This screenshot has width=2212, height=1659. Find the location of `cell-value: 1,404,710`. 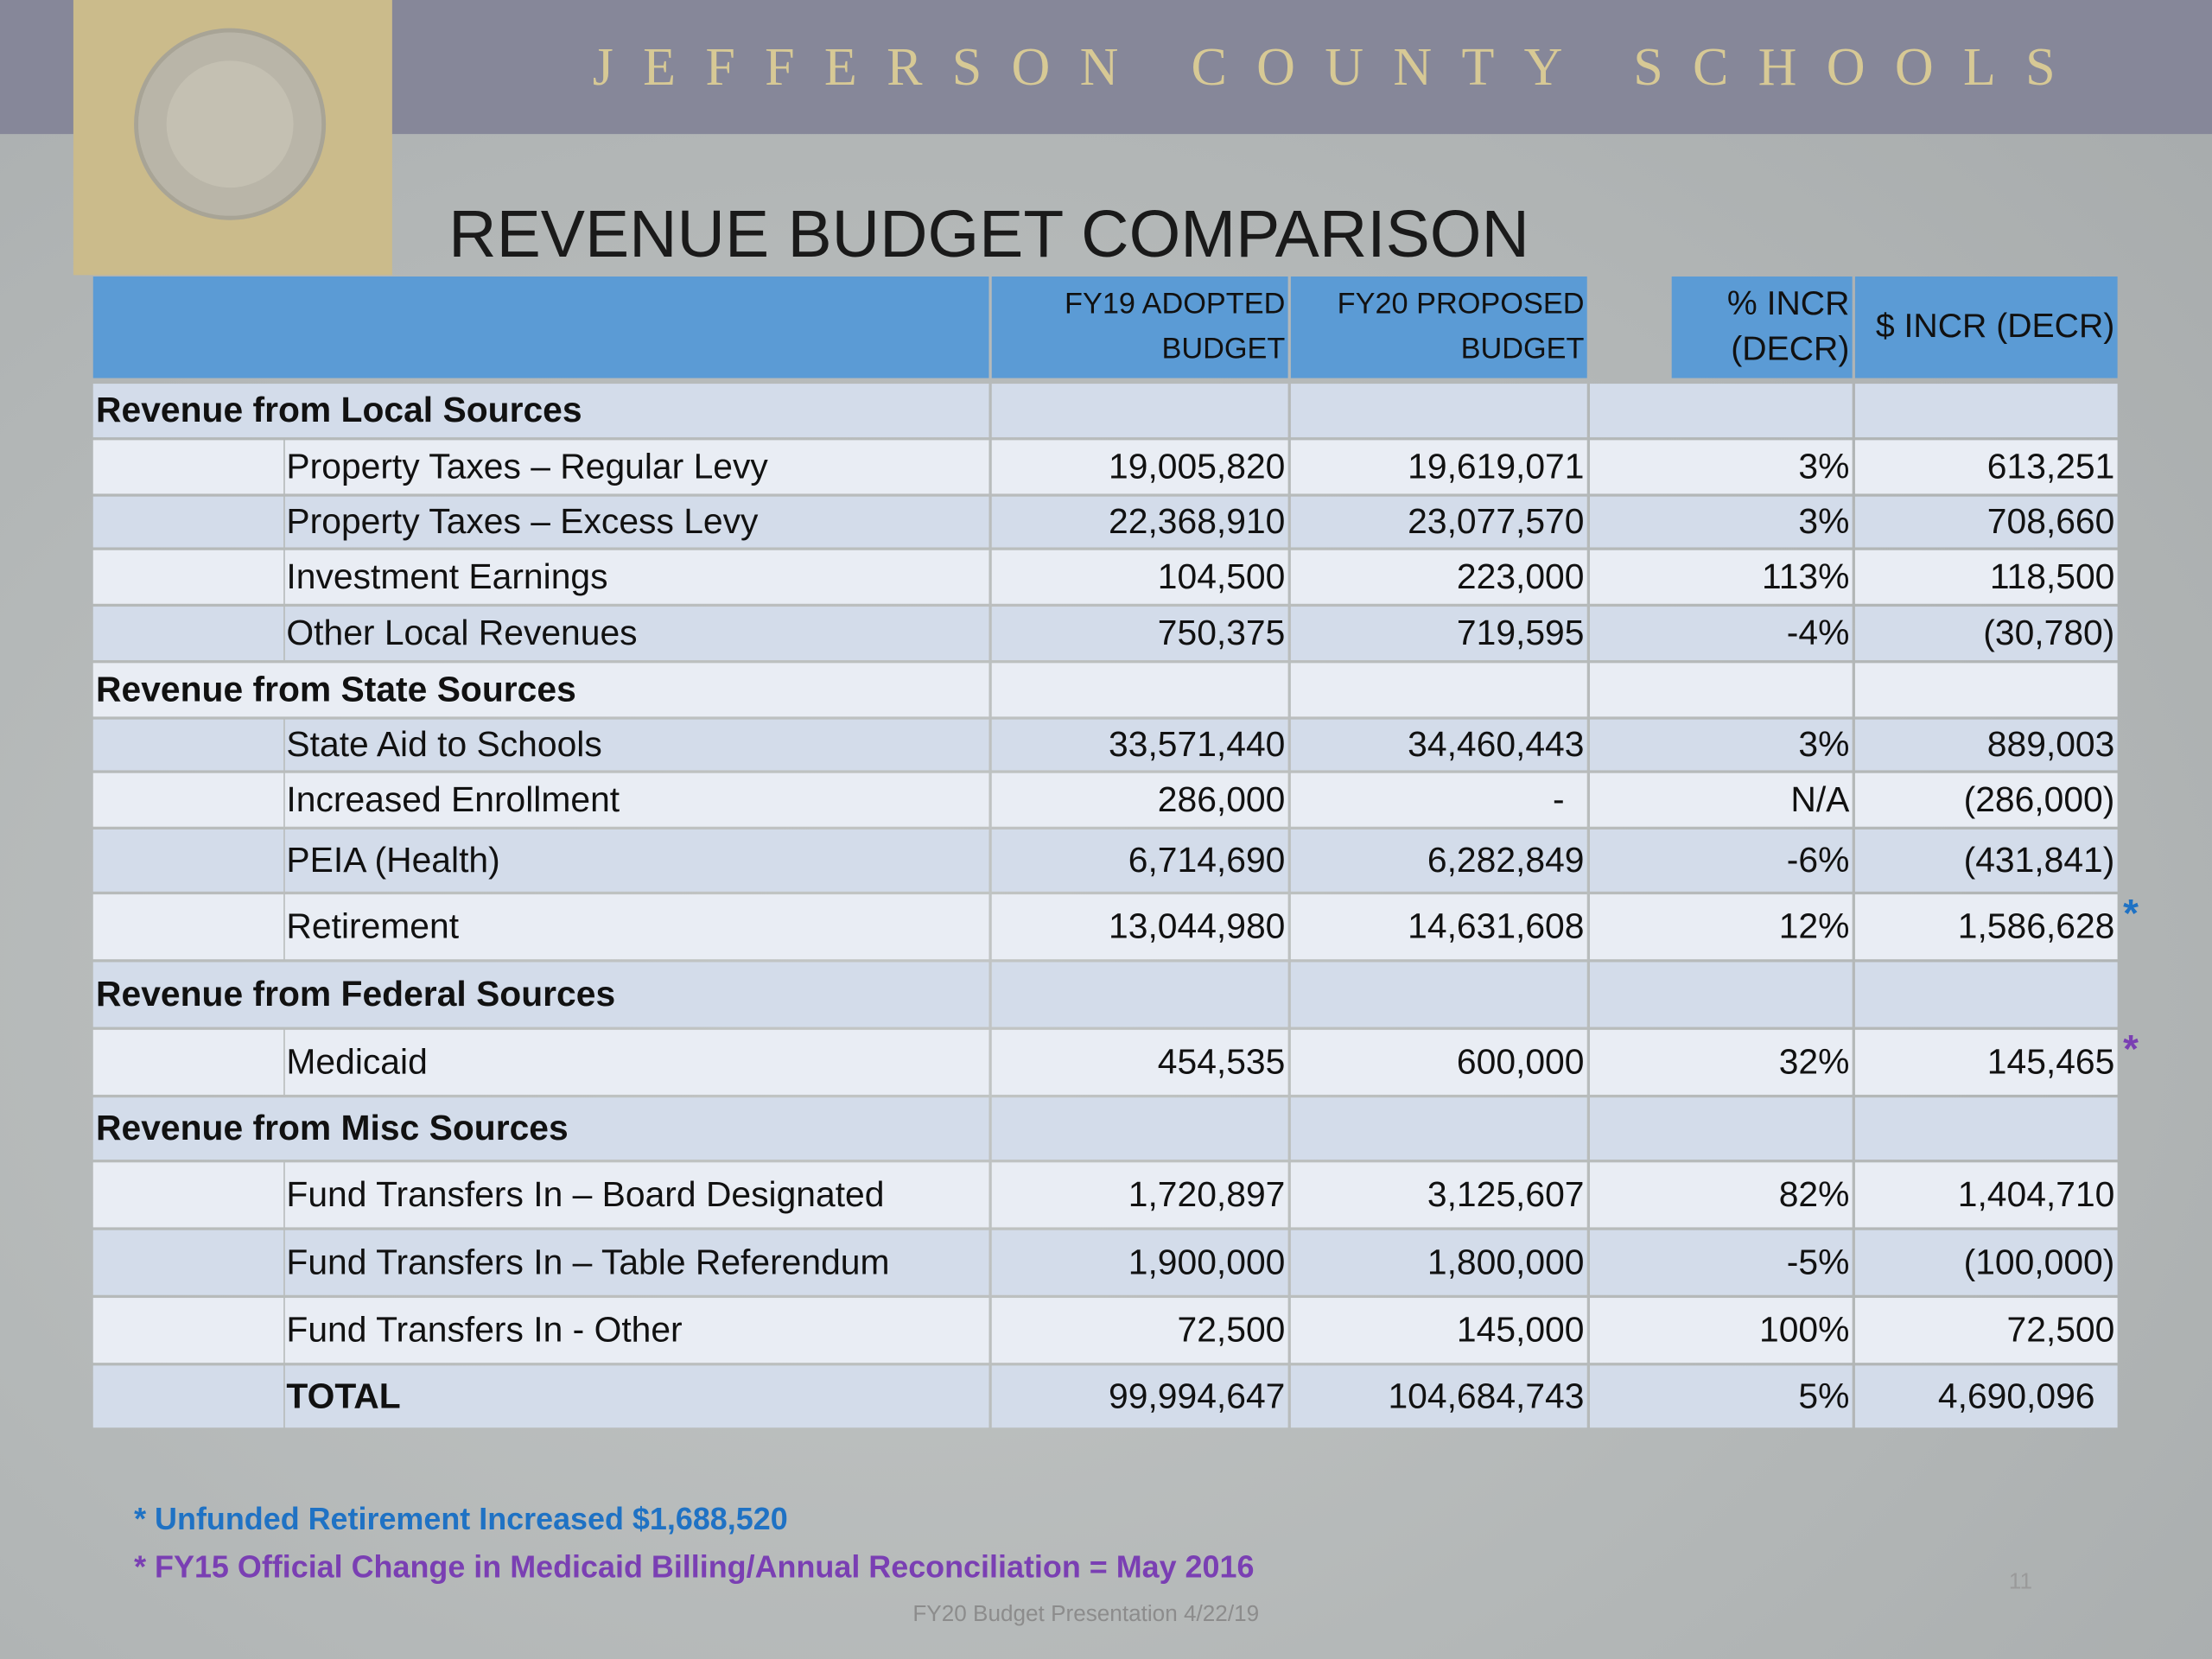

cell-value: 1,404,710 is located at coordinates (1986, 1195).